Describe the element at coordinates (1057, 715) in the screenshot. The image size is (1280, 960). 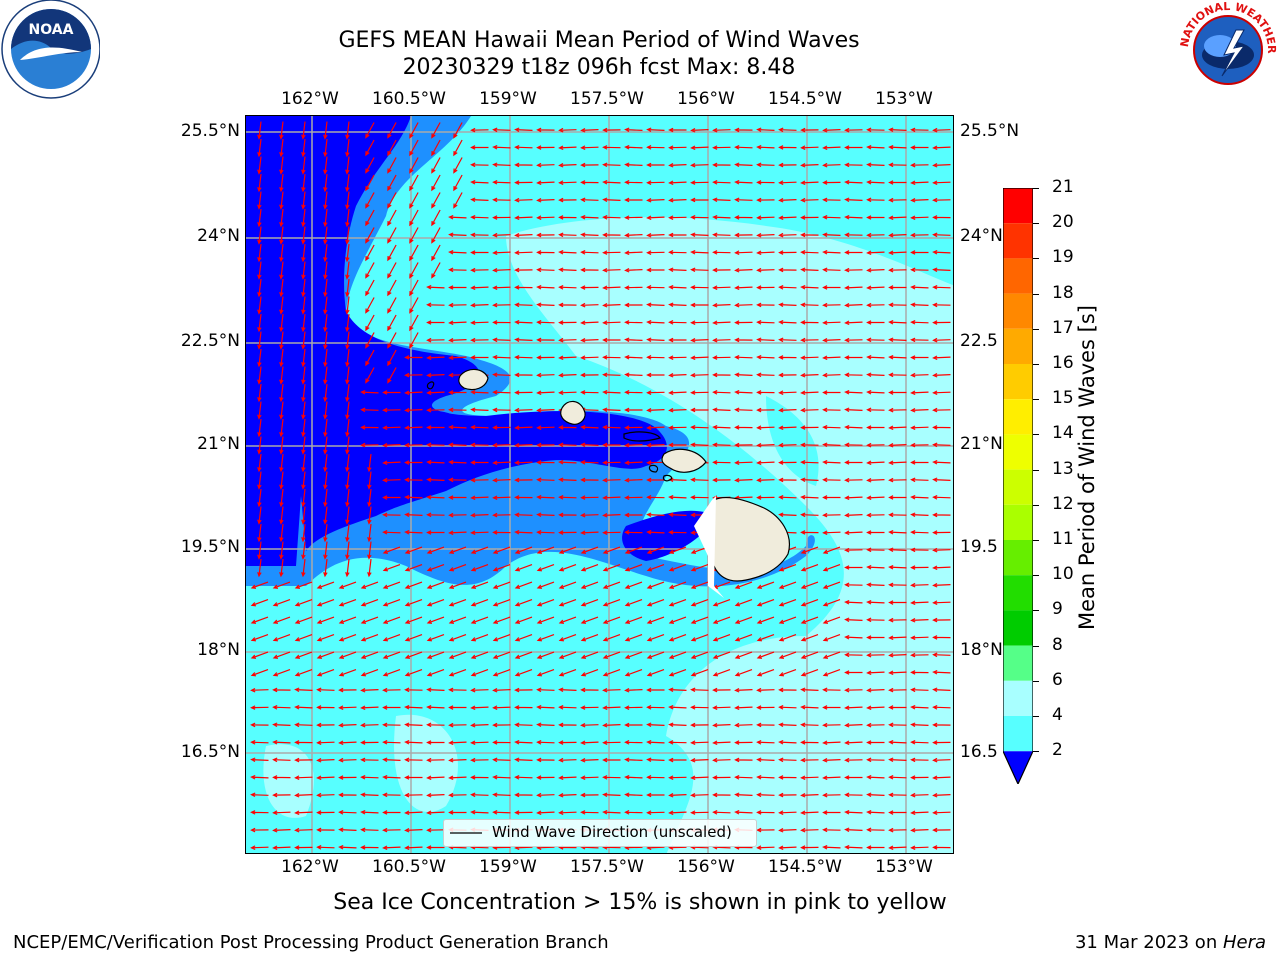
I see `colorbar-tick-label: 4` at that location.